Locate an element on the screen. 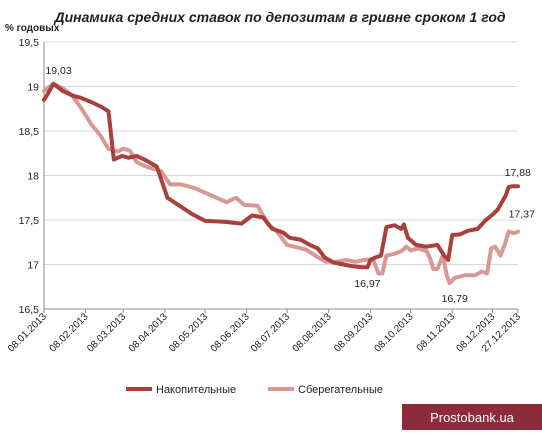  y-tick-label: 19 is located at coordinates (33, 88).